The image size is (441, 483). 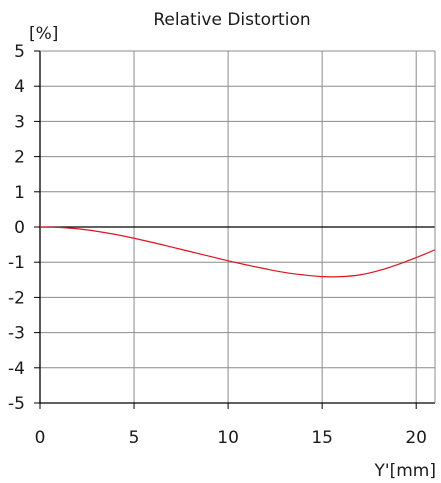 What do you see at coordinates (19, 52) in the screenshot?
I see `y-tick-label: 5` at bounding box center [19, 52].